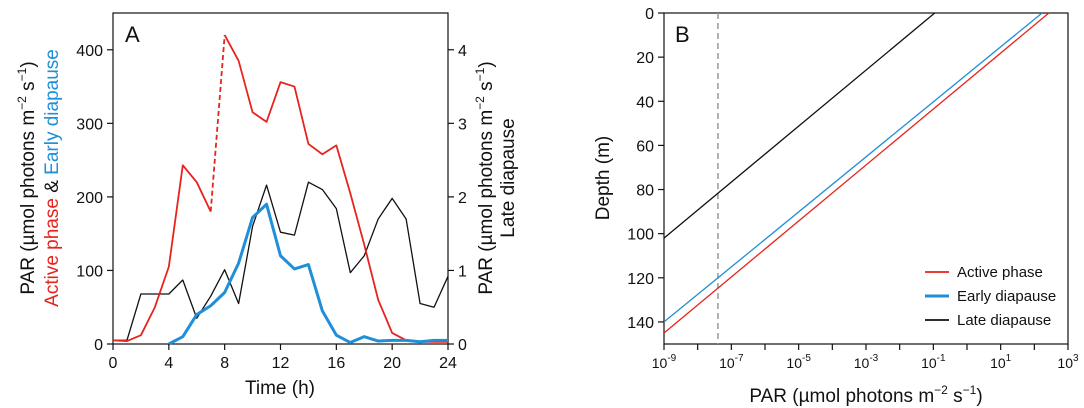 The width and height of the screenshot is (1084, 408). I want to click on panel-b-x-tick-label: 10⁻¹, so click(933, 362).